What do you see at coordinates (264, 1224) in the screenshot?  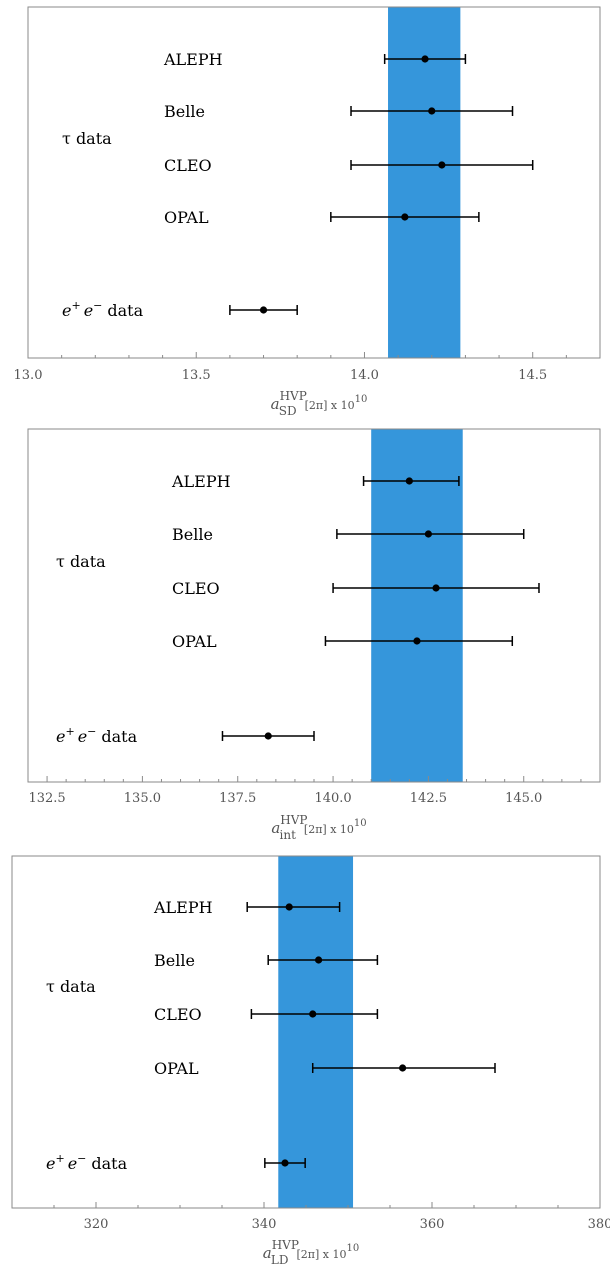 I see `x-tick-label: 340` at bounding box center [264, 1224].